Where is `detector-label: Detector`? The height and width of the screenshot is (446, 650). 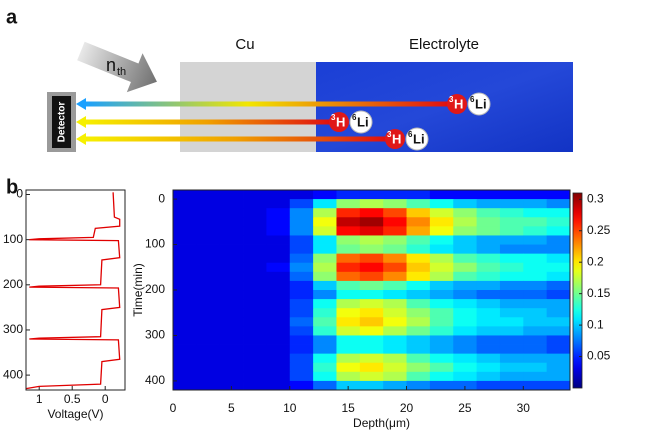 detector-label: Detector is located at coordinates (62, 122).